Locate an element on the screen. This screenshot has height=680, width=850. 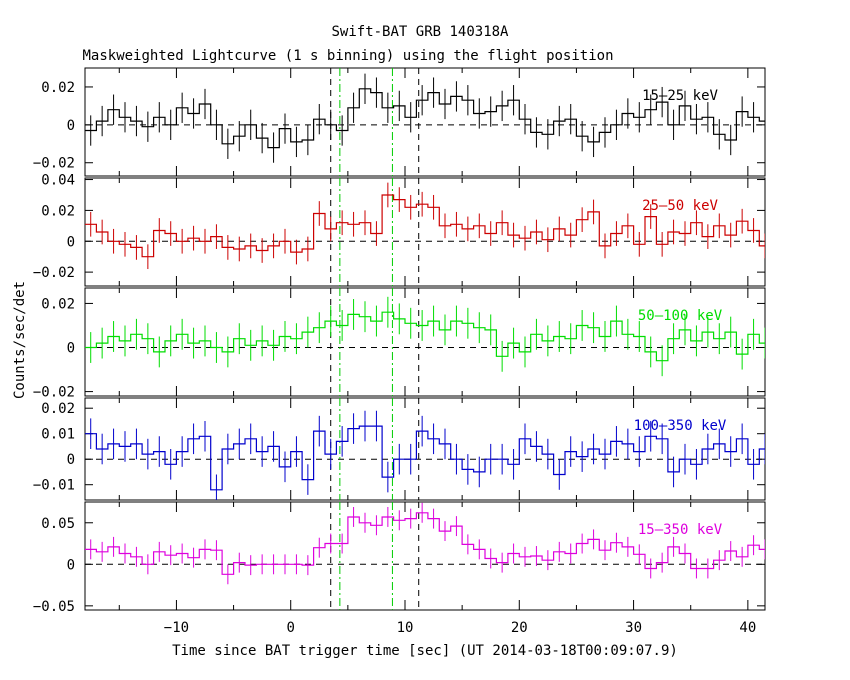
y-tick-label: 0.04 is located at coordinates (58, 181).